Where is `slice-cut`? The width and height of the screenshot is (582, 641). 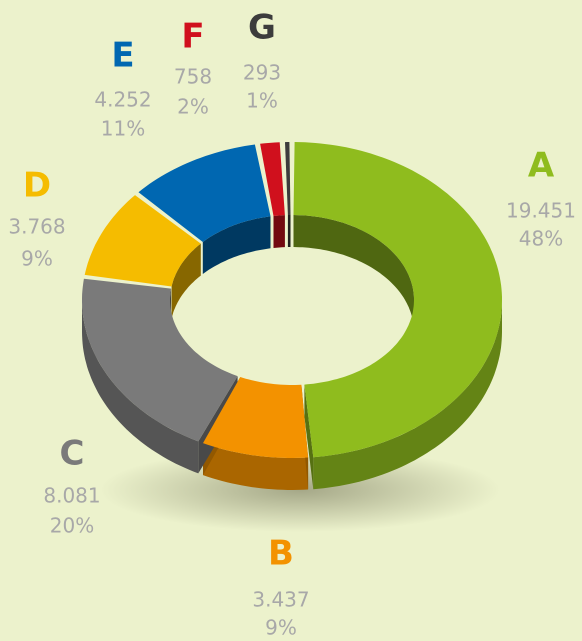 slice-cut is located at coordinates (309, 437).